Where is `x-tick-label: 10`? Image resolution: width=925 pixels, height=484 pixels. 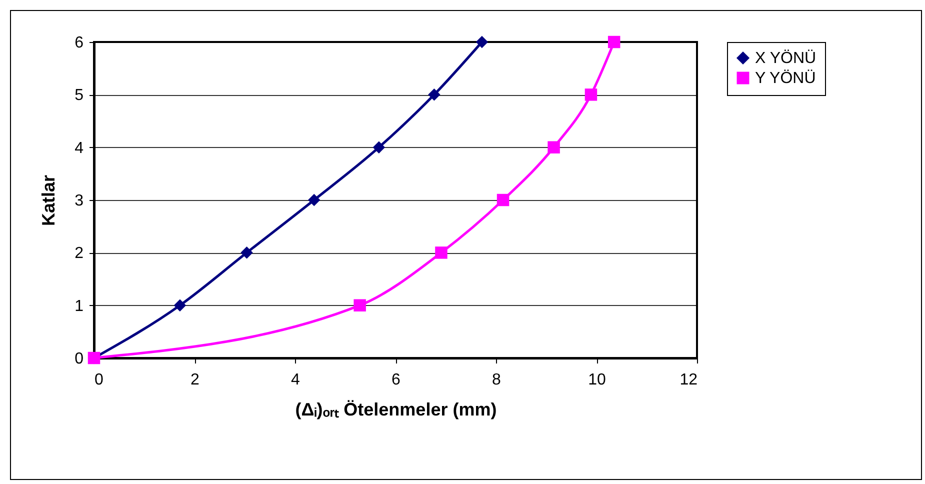 x-tick-label: 10 is located at coordinates (597, 380).